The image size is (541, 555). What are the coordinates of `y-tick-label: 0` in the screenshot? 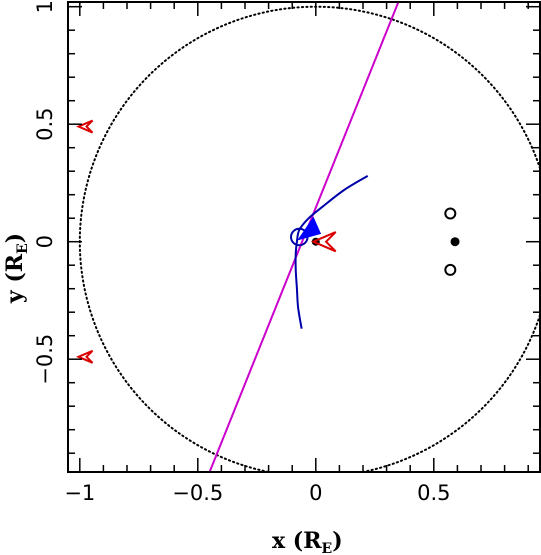 It's located at (45, 241).